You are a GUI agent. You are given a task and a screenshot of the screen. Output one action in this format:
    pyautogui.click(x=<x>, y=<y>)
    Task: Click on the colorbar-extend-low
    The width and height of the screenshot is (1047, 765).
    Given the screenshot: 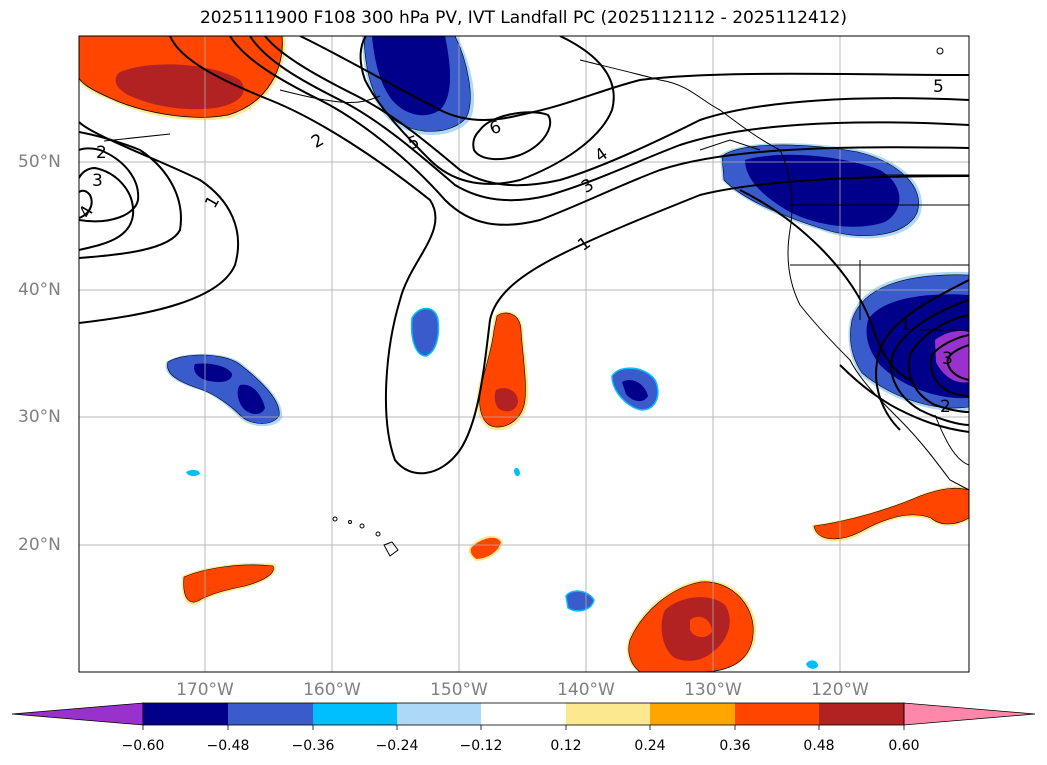 What is the action you would take?
    pyautogui.click(x=77, y=714)
    